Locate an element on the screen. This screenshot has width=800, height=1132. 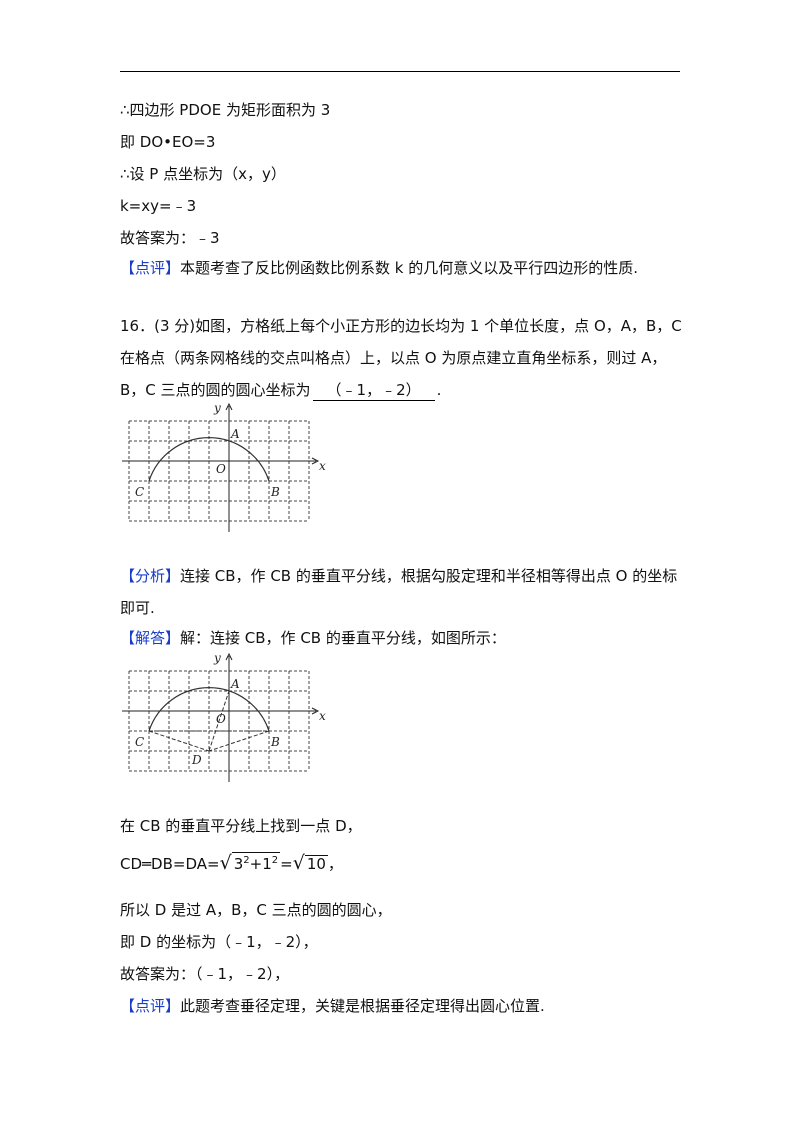
term: 1 is located at coordinates (267, 864).